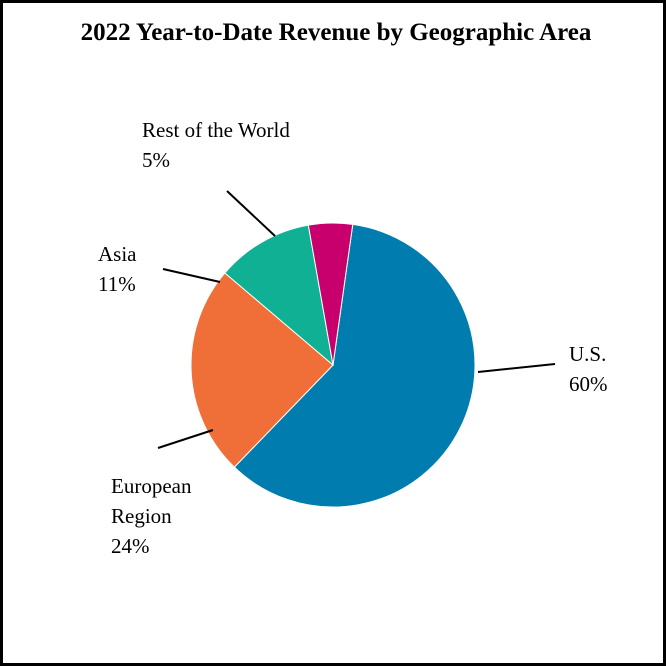 Image resolution: width=666 pixels, height=666 pixels. I want to click on slice-percent: 24%, so click(130, 546).